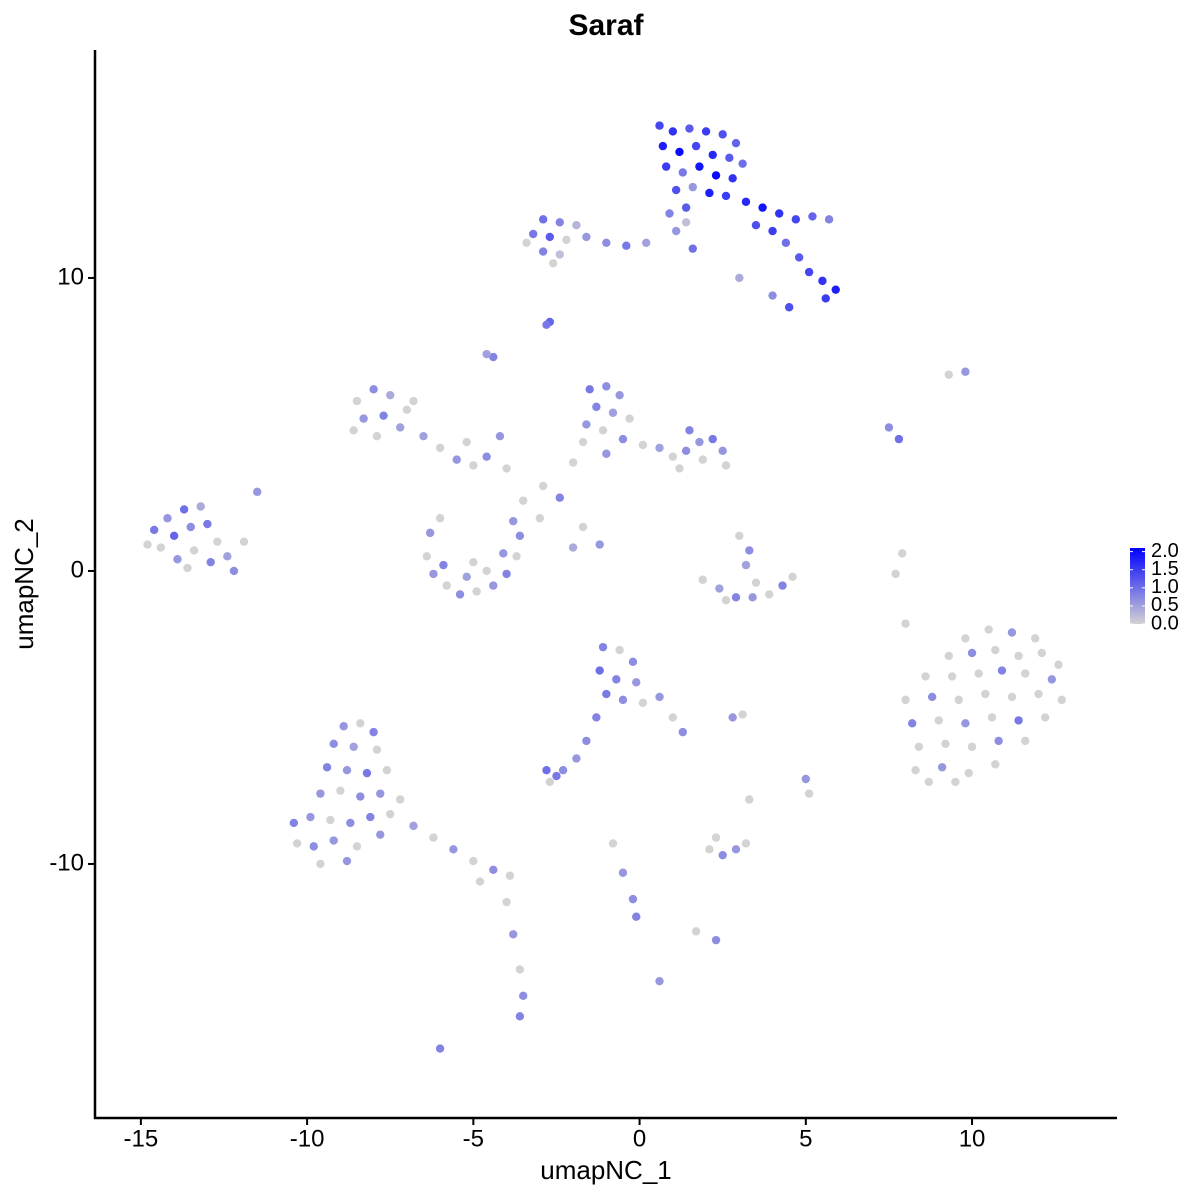  What do you see at coordinates (1165, 587) in the screenshot?
I see `colorbar-tick-label: 1.0` at bounding box center [1165, 587].